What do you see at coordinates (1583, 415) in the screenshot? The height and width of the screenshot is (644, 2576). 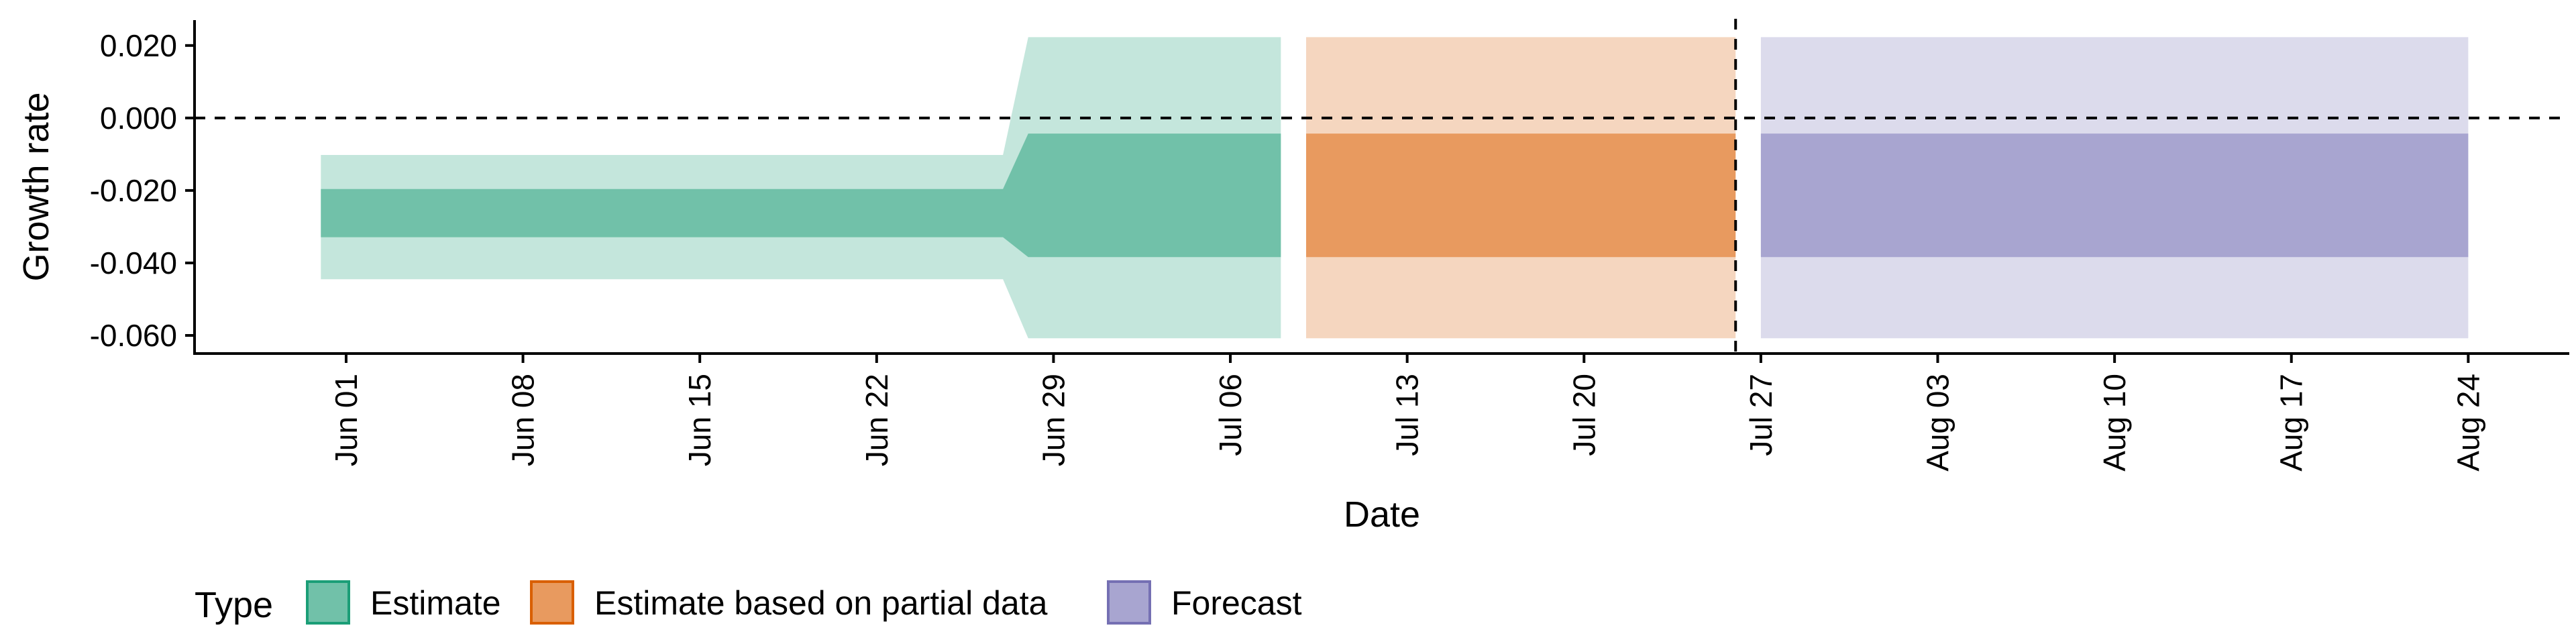 I see `x-tick-label: Jul 20` at bounding box center [1583, 415].